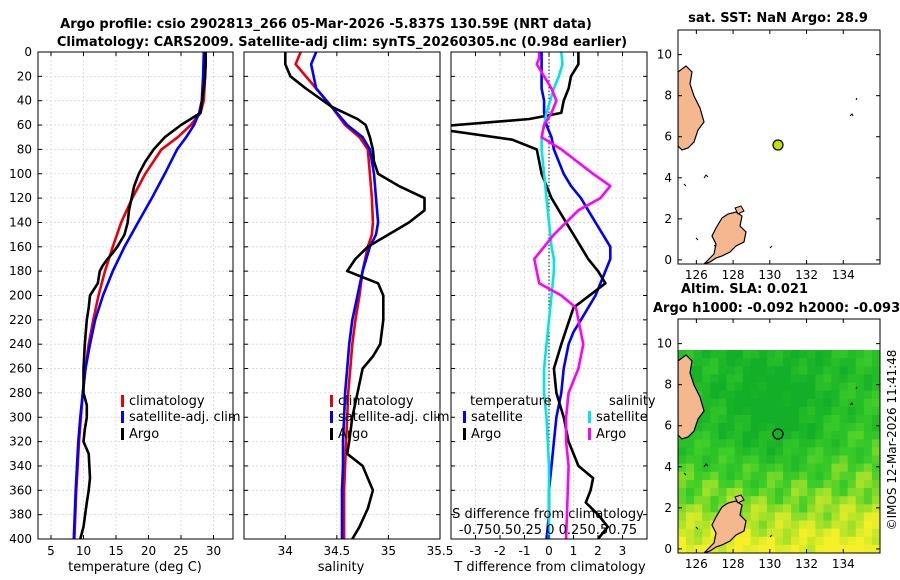  I want to click on y-tick-label: 20, so click(24, 76).